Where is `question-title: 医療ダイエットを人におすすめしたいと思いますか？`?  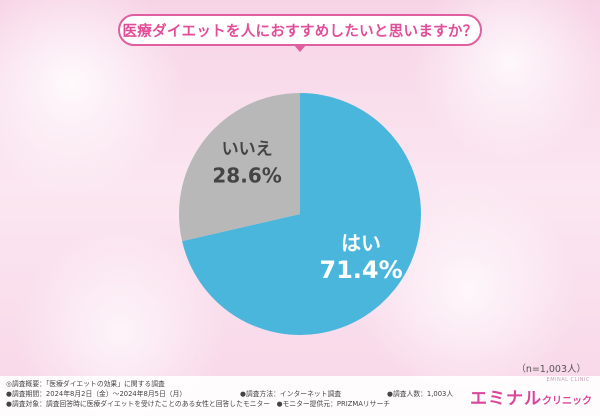
question-title: 医療ダイエットを人におすすめしたいと思いますか？ is located at coordinates (300, 31).